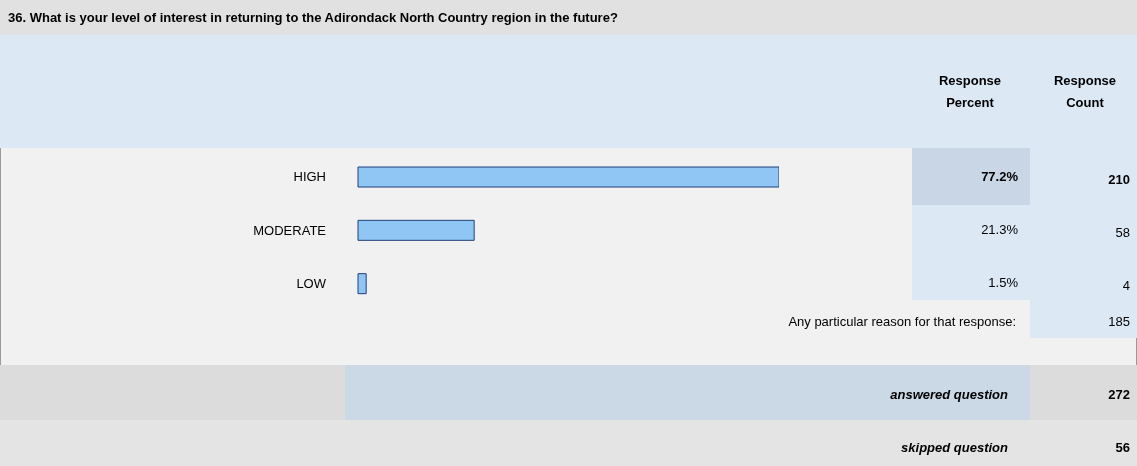 The height and width of the screenshot is (466, 1137). Describe the element at coordinates (1122, 448) in the screenshot. I see `text: 56` at that location.